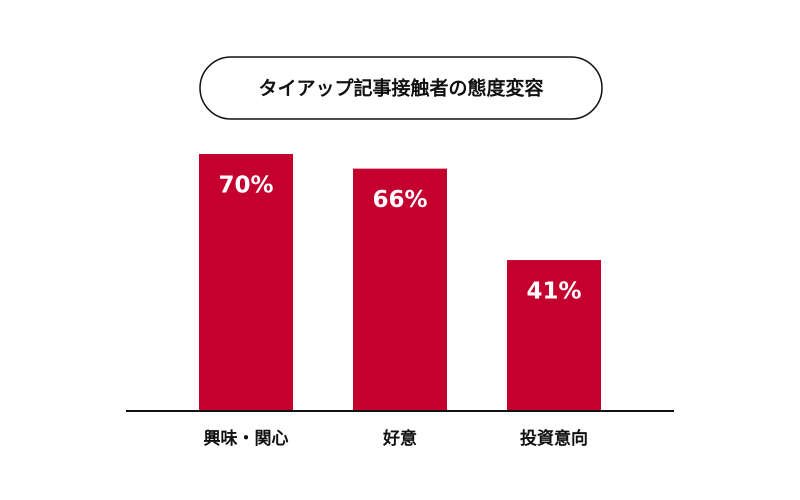 The height and width of the screenshot is (500, 800). What do you see at coordinates (246, 438) in the screenshot?
I see `x-tick-label: 興味・関心` at bounding box center [246, 438].